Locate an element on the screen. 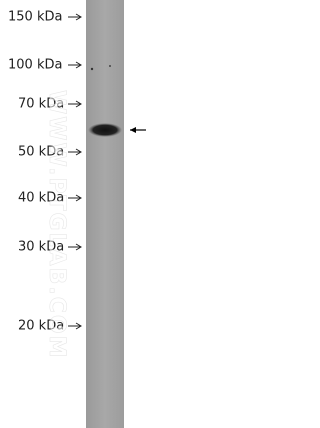 Image resolution: width=320 pixels, height=428 pixels. marker-label: 100 kDa is located at coordinates (35, 65).